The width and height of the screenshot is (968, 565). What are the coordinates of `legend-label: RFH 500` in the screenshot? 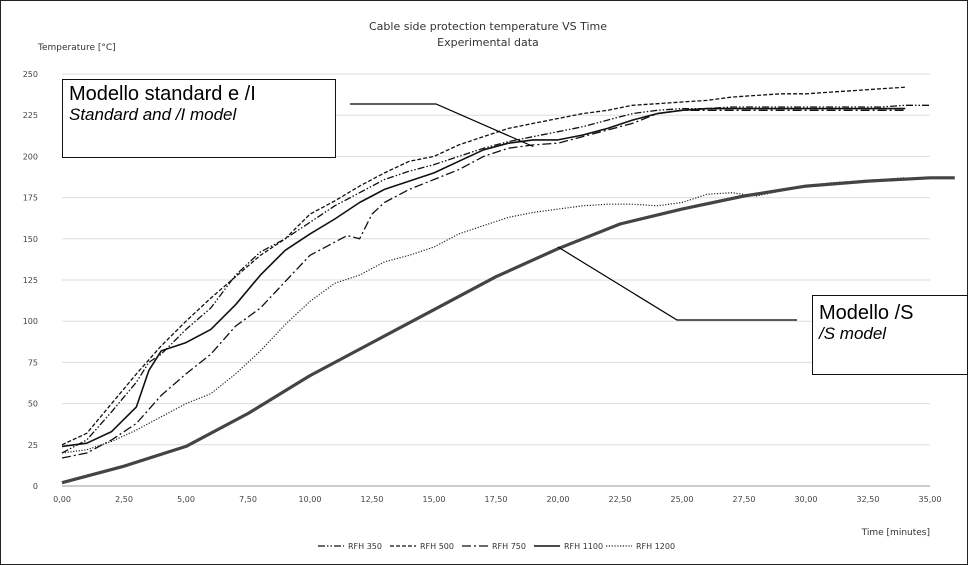 It's located at (437, 546).